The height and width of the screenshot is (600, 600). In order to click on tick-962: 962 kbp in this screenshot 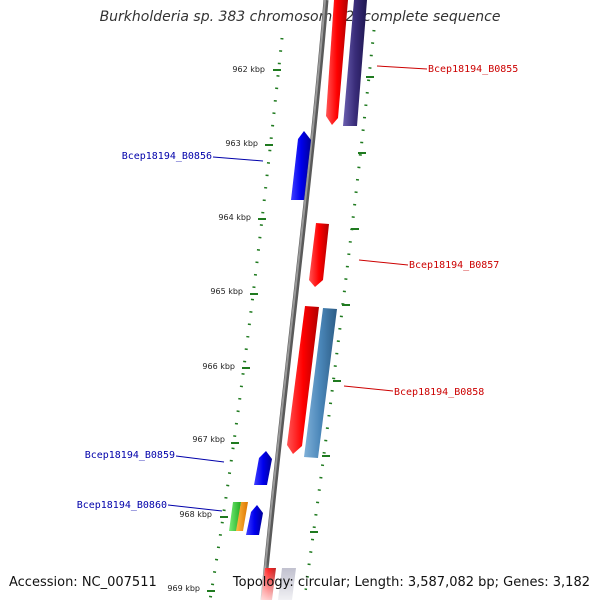, I will do `click(256, 69)`.